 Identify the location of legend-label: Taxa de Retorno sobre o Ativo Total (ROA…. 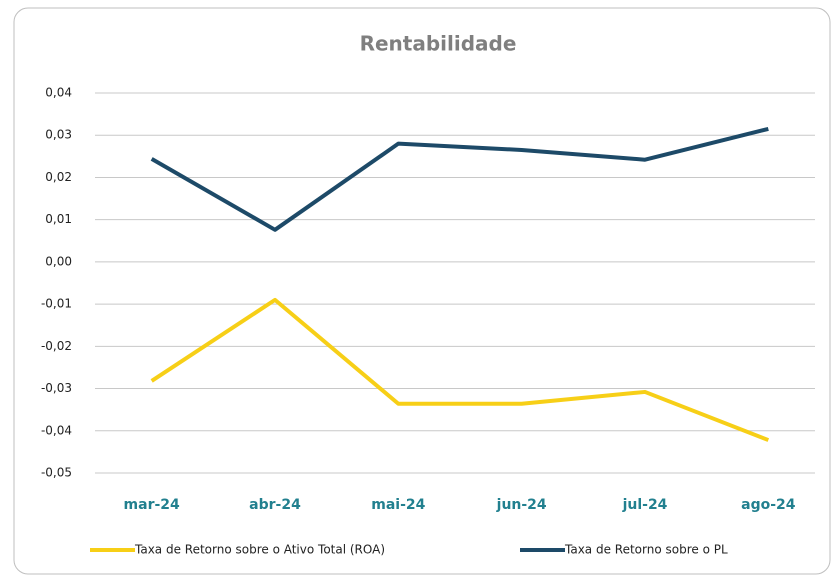
(259, 550).